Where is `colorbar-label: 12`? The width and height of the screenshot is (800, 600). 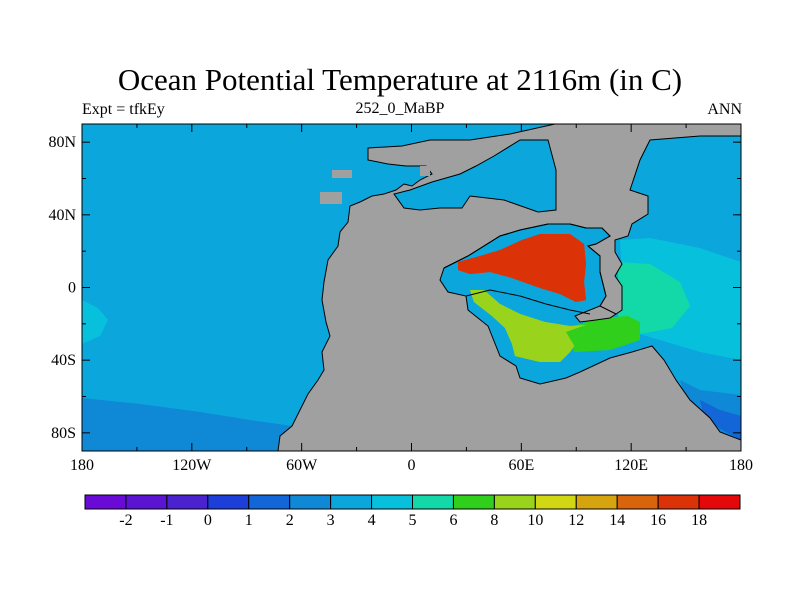 colorbar-label: 12 is located at coordinates (576, 520).